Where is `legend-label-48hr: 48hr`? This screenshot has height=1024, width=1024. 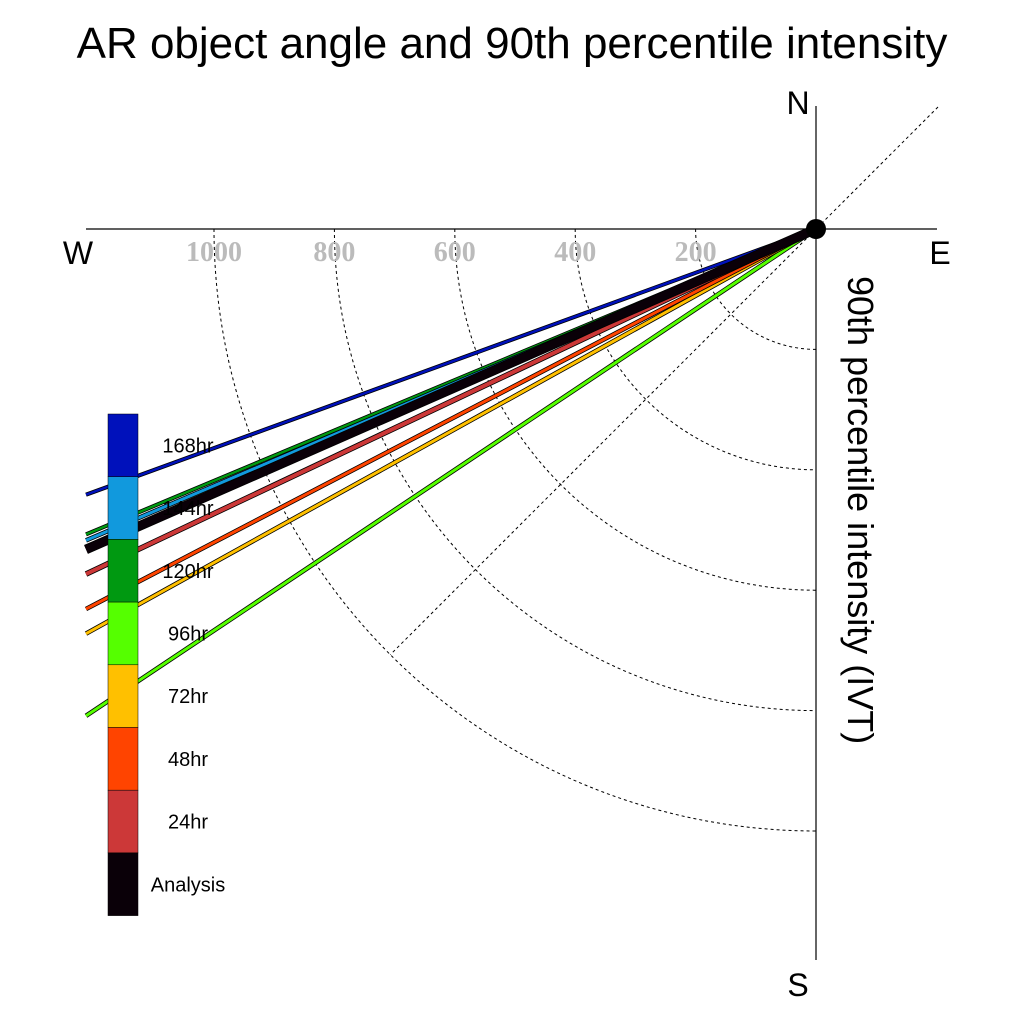 legend-label-48hr: 48hr is located at coordinates (188, 760).